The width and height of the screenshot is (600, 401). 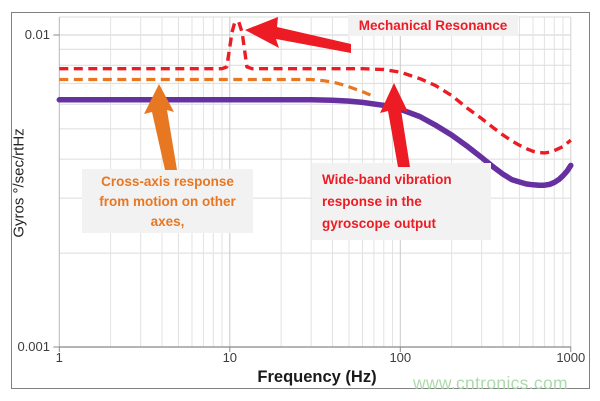 I want to click on x-tick-label-1000: 1000, so click(x=571, y=357).